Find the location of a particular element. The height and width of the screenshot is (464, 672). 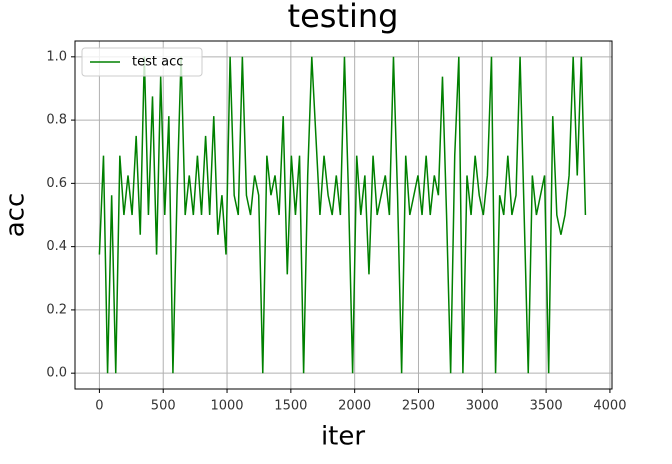

y-tick-label: 0.6 is located at coordinates (56, 183).